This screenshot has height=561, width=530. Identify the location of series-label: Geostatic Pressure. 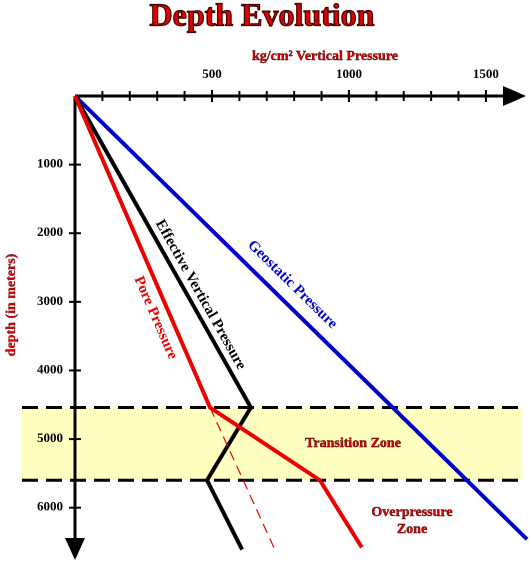
(292, 284).